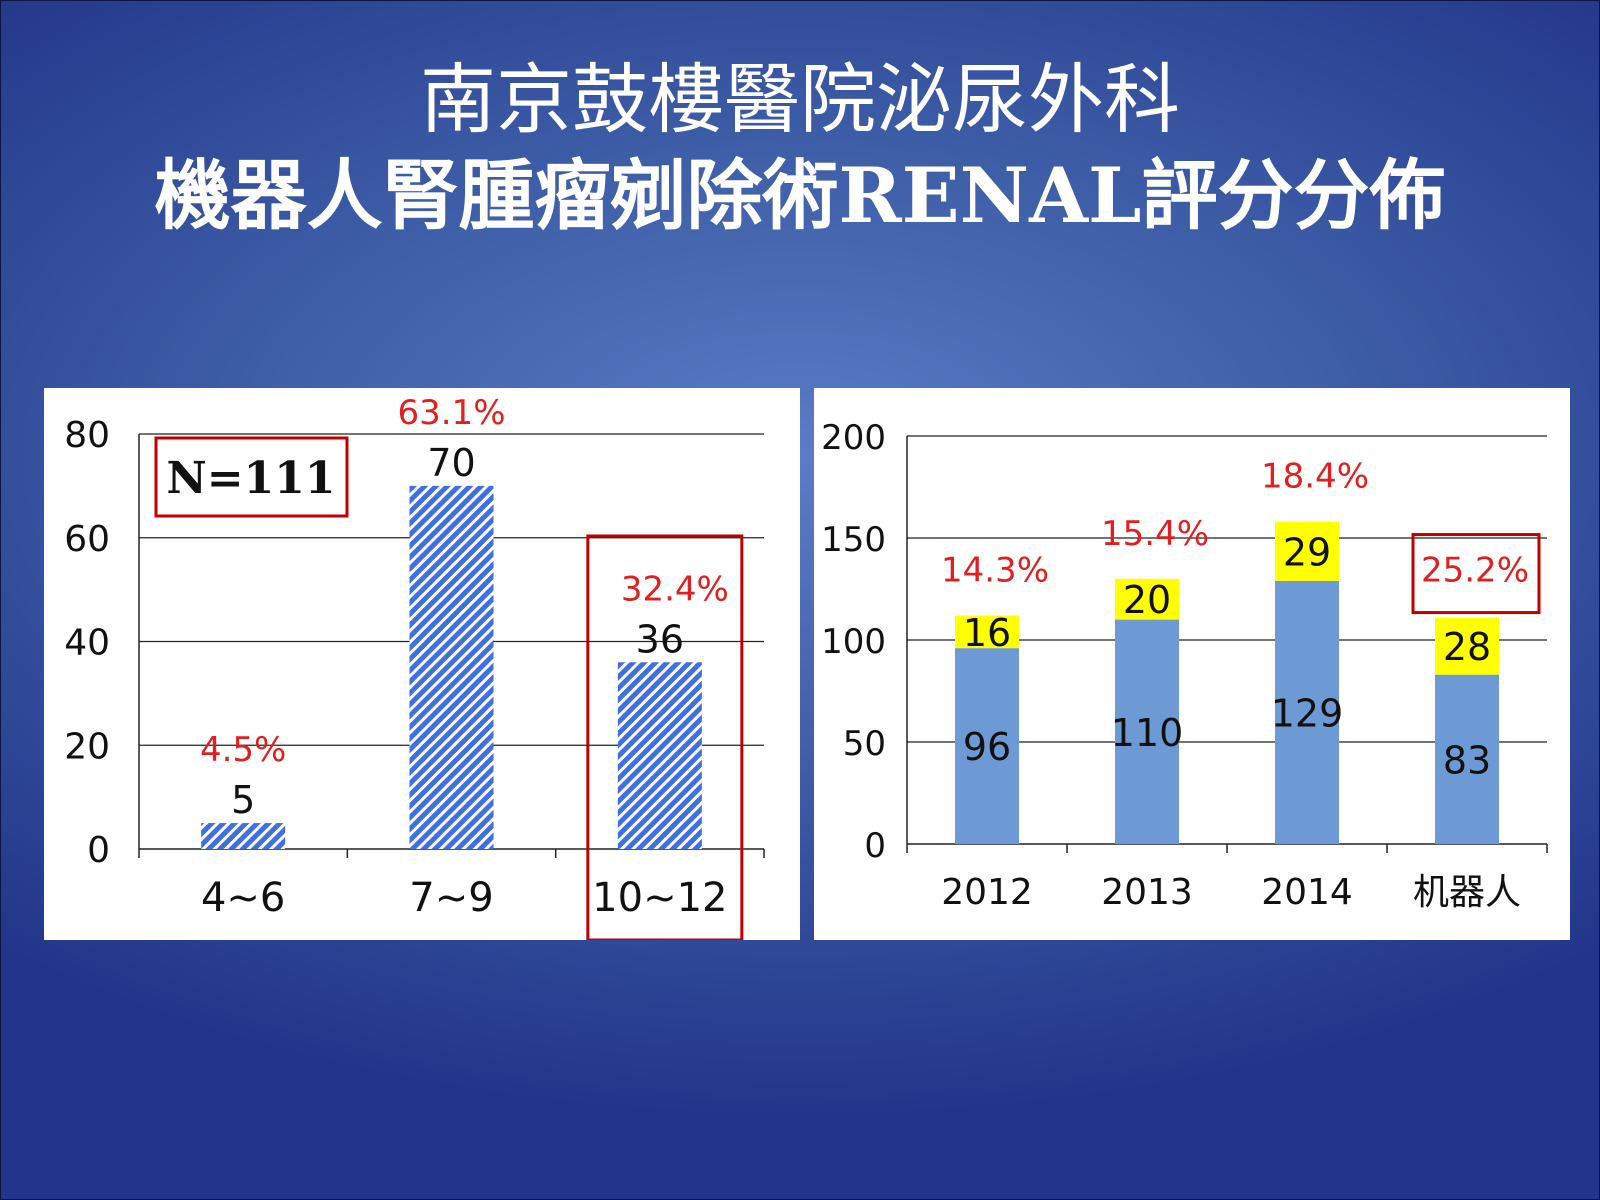  What do you see at coordinates (1467, 892) in the screenshot?
I see `x-category-label: 机器人` at bounding box center [1467, 892].